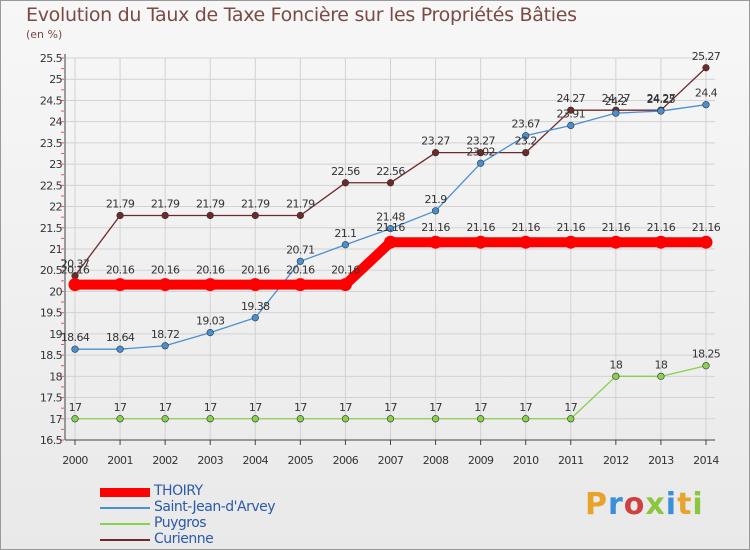  I want to click on x-tick-label: 2003, so click(210, 460).